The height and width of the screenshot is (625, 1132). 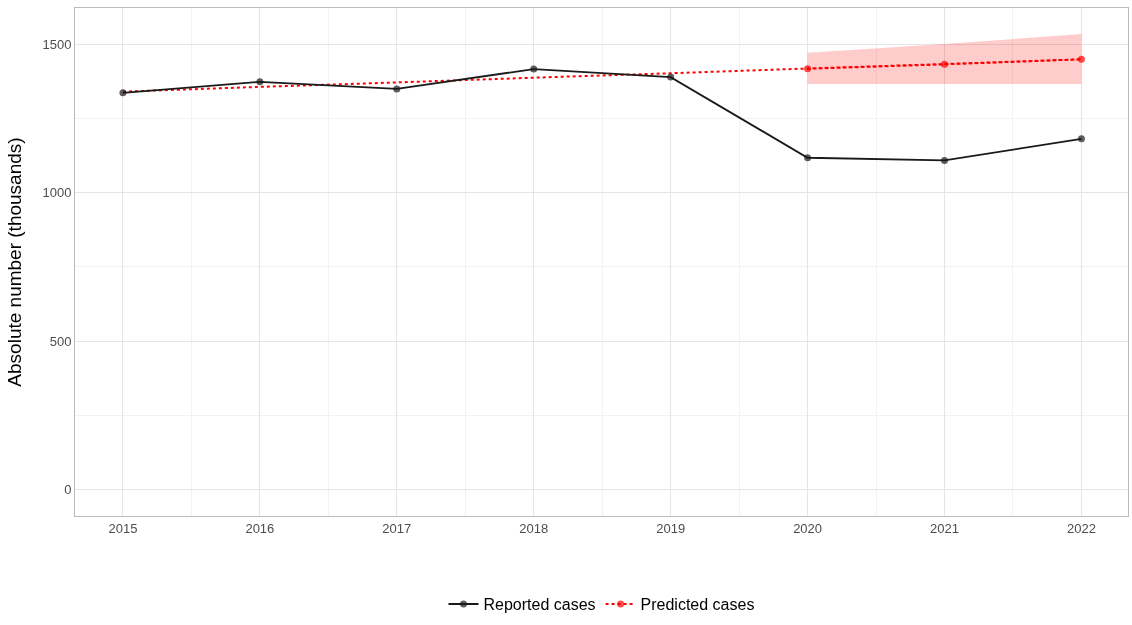 What do you see at coordinates (60, 341) in the screenshot?
I see `y-tick-label: 500` at bounding box center [60, 341].